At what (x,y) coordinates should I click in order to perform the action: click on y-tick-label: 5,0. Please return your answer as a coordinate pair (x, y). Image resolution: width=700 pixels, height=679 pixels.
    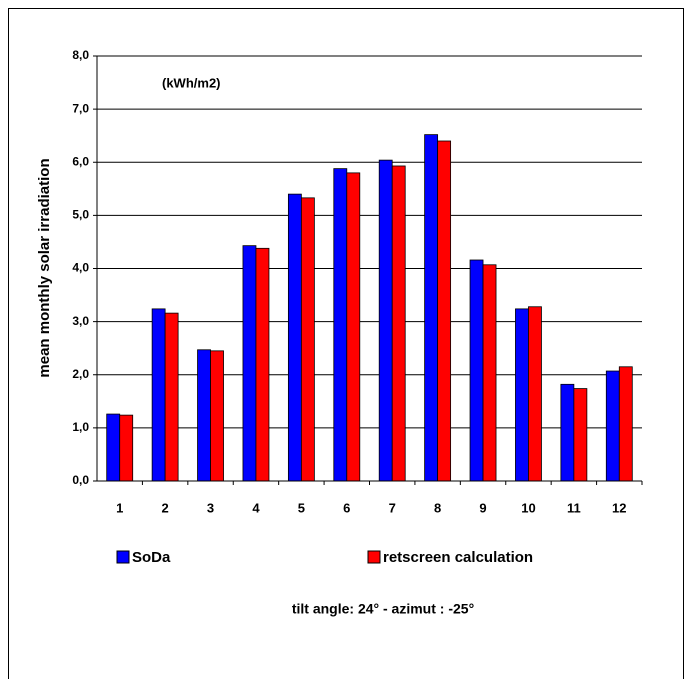
    Looking at the image, I should click on (80, 215).